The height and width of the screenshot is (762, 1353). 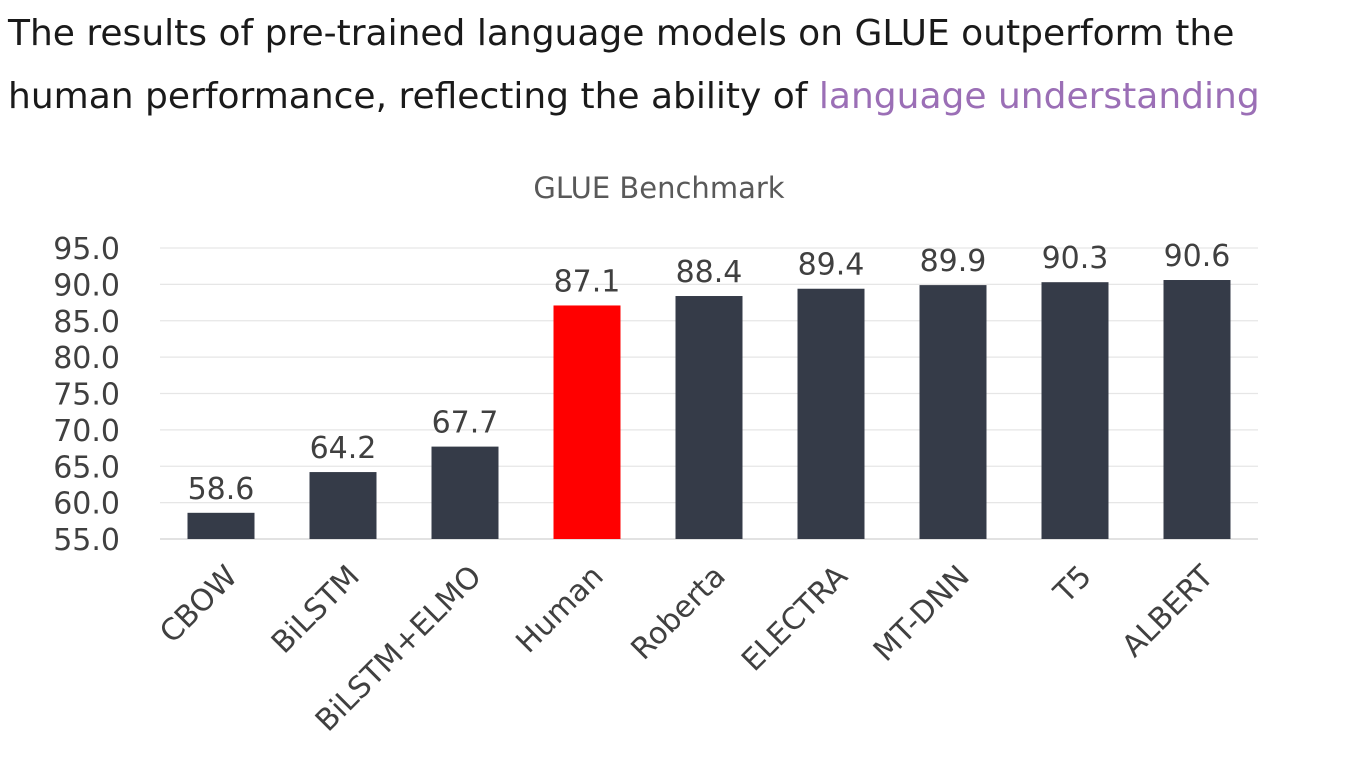 I want to click on data-label-roberta: 88.4, so click(x=709, y=272).